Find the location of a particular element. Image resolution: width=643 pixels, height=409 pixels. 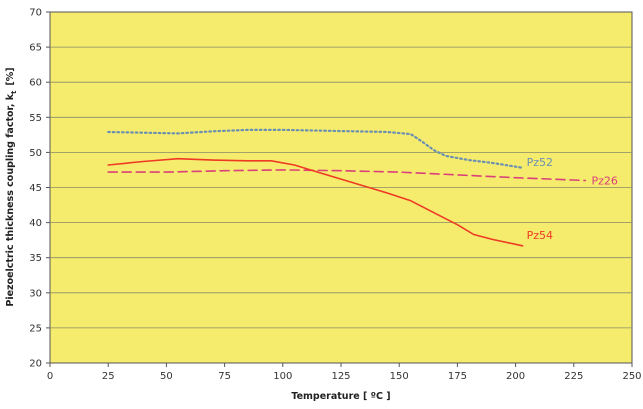

x-tick-label: 50 is located at coordinates (166, 376).